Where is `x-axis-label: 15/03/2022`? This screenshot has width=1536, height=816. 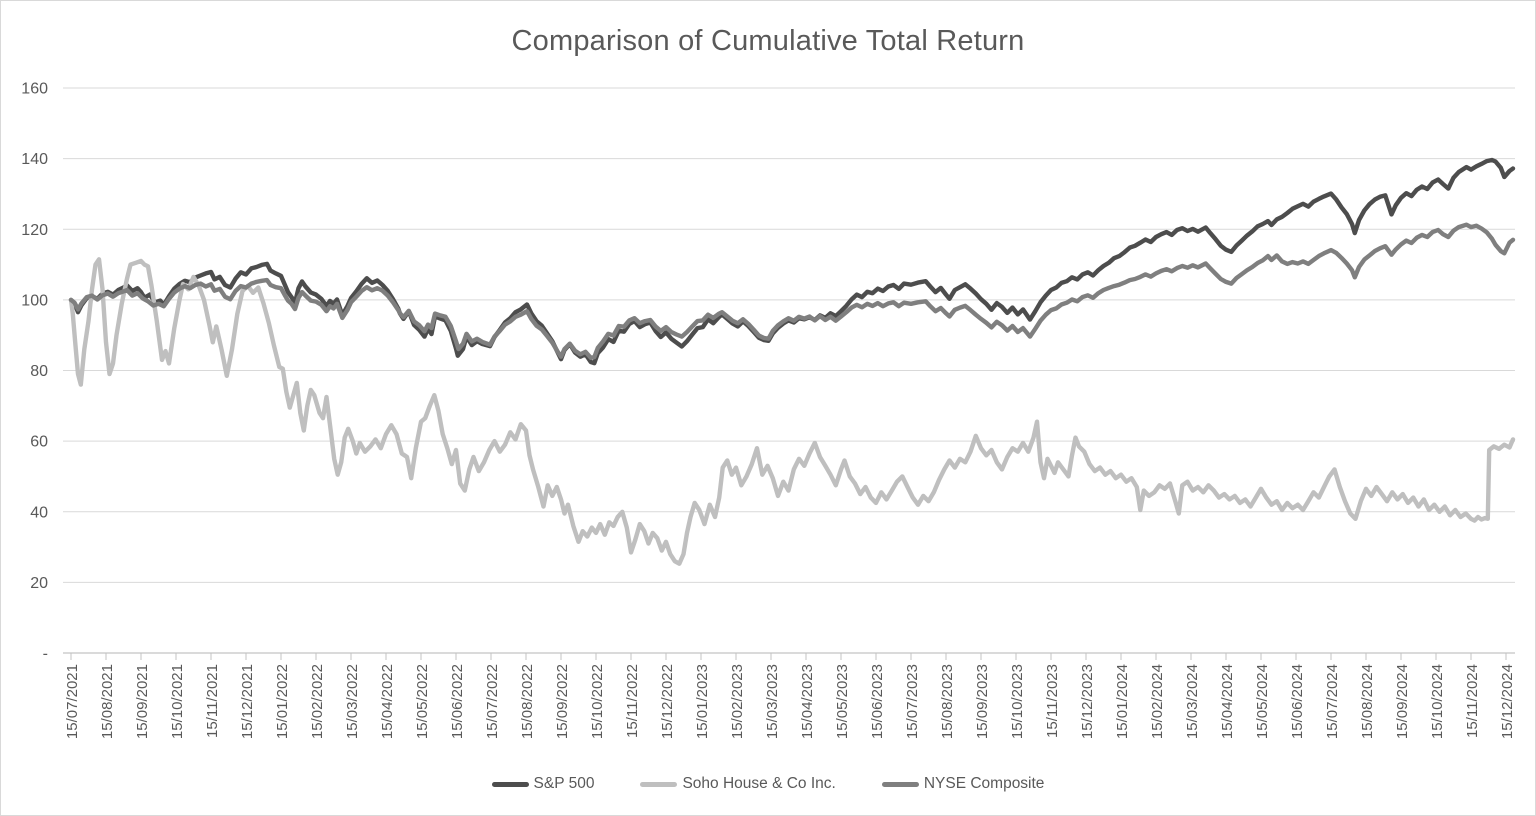 x-axis-label: 15/03/2022 is located at coordinates (352, 701).